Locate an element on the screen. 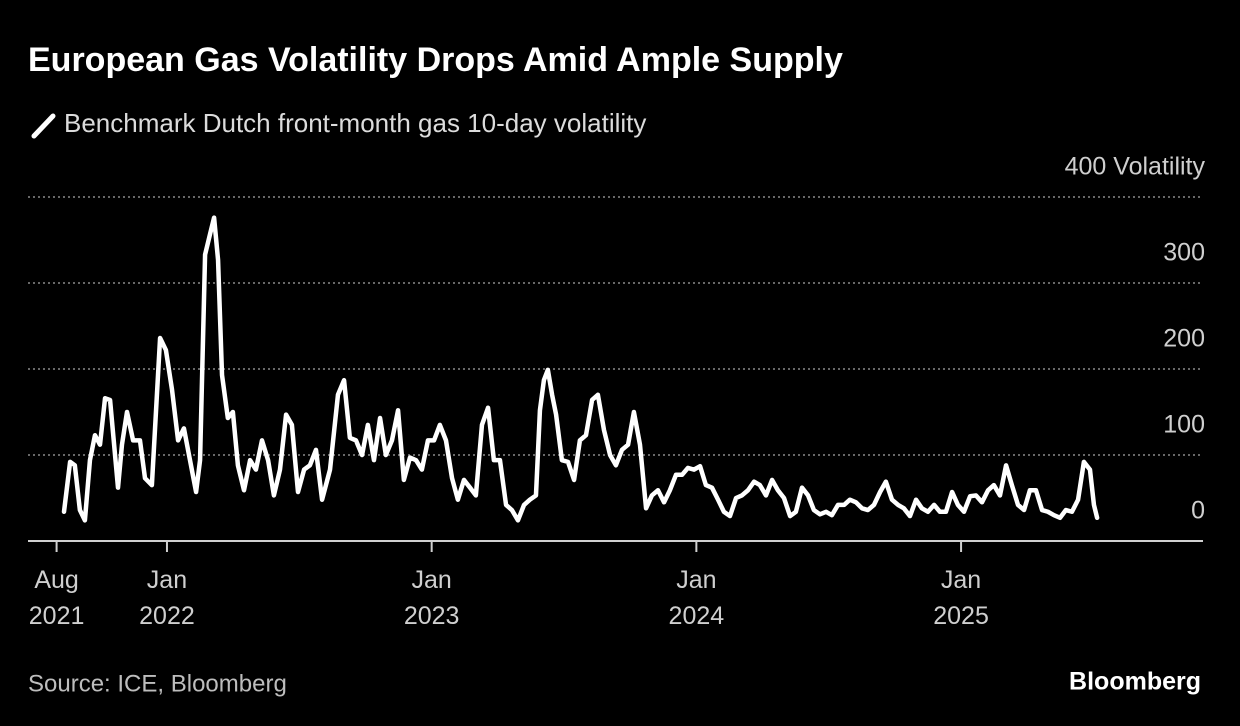 This screenshot has height=726, width=1240. source: Source: ICE, Bloomberg is located at coordinates (157, 683).